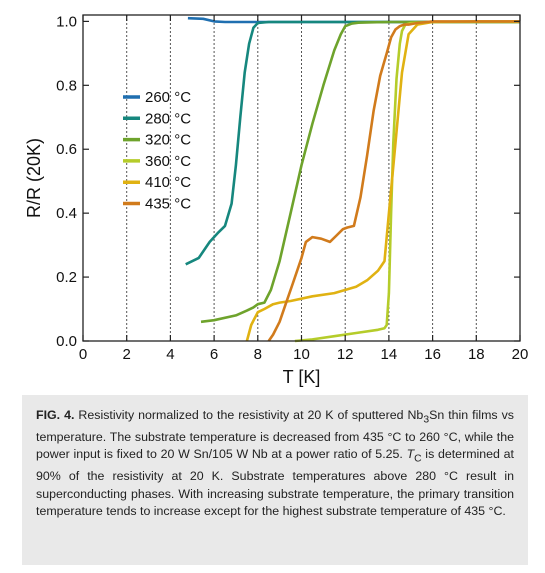 Image resolution: width=545 pixels, height=573 pixels. I want to click on caption-subscript: 3, so click(426, 420).